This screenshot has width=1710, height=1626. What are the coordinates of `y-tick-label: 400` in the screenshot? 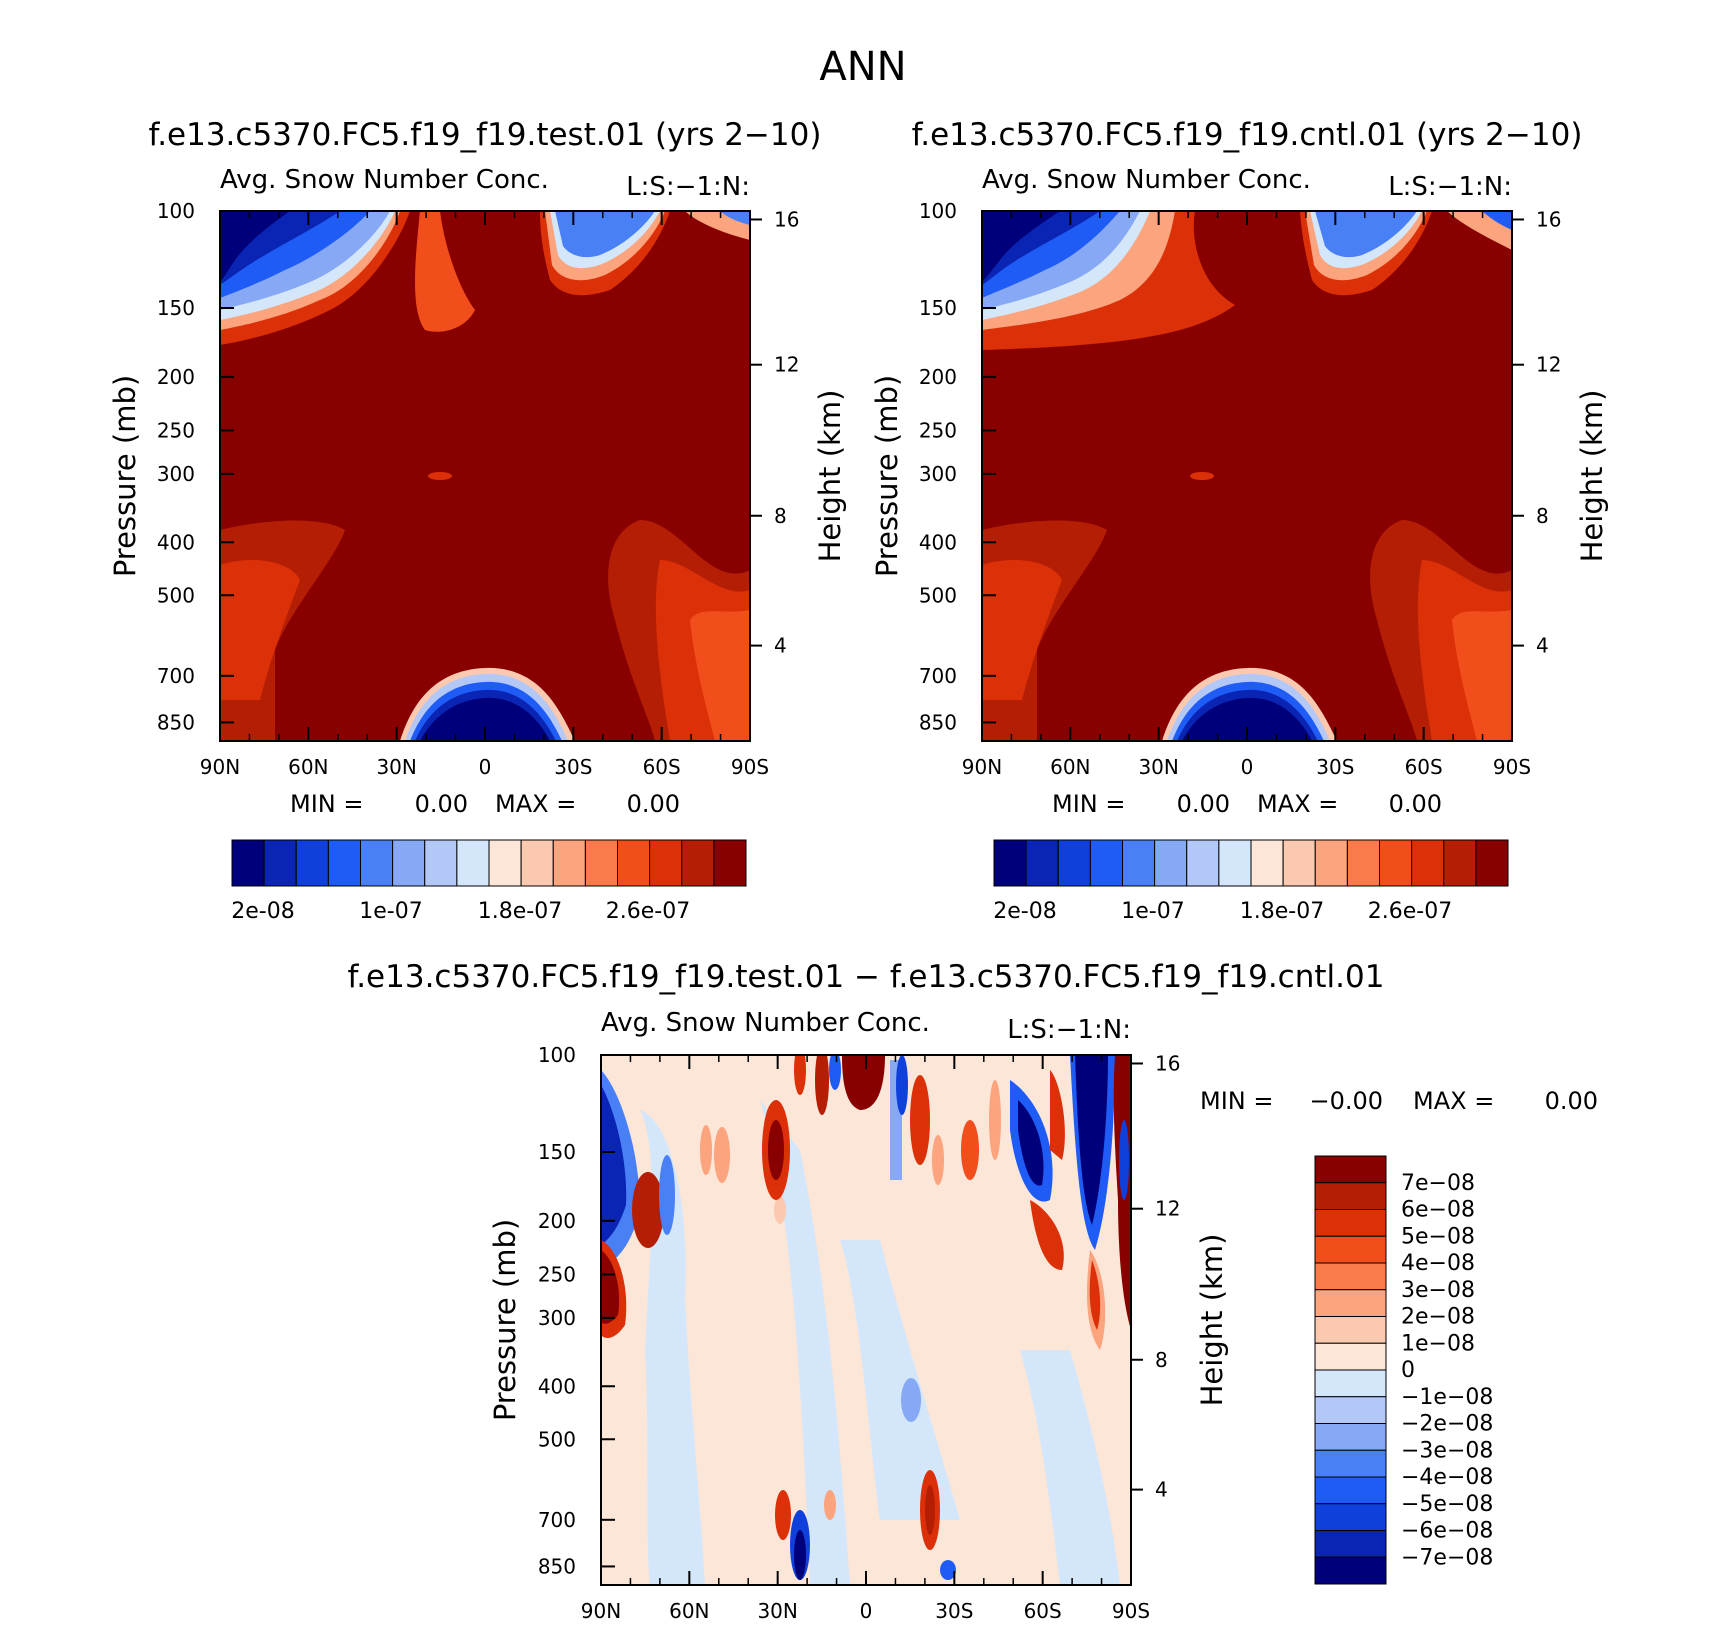 It's located at (557, 1386).